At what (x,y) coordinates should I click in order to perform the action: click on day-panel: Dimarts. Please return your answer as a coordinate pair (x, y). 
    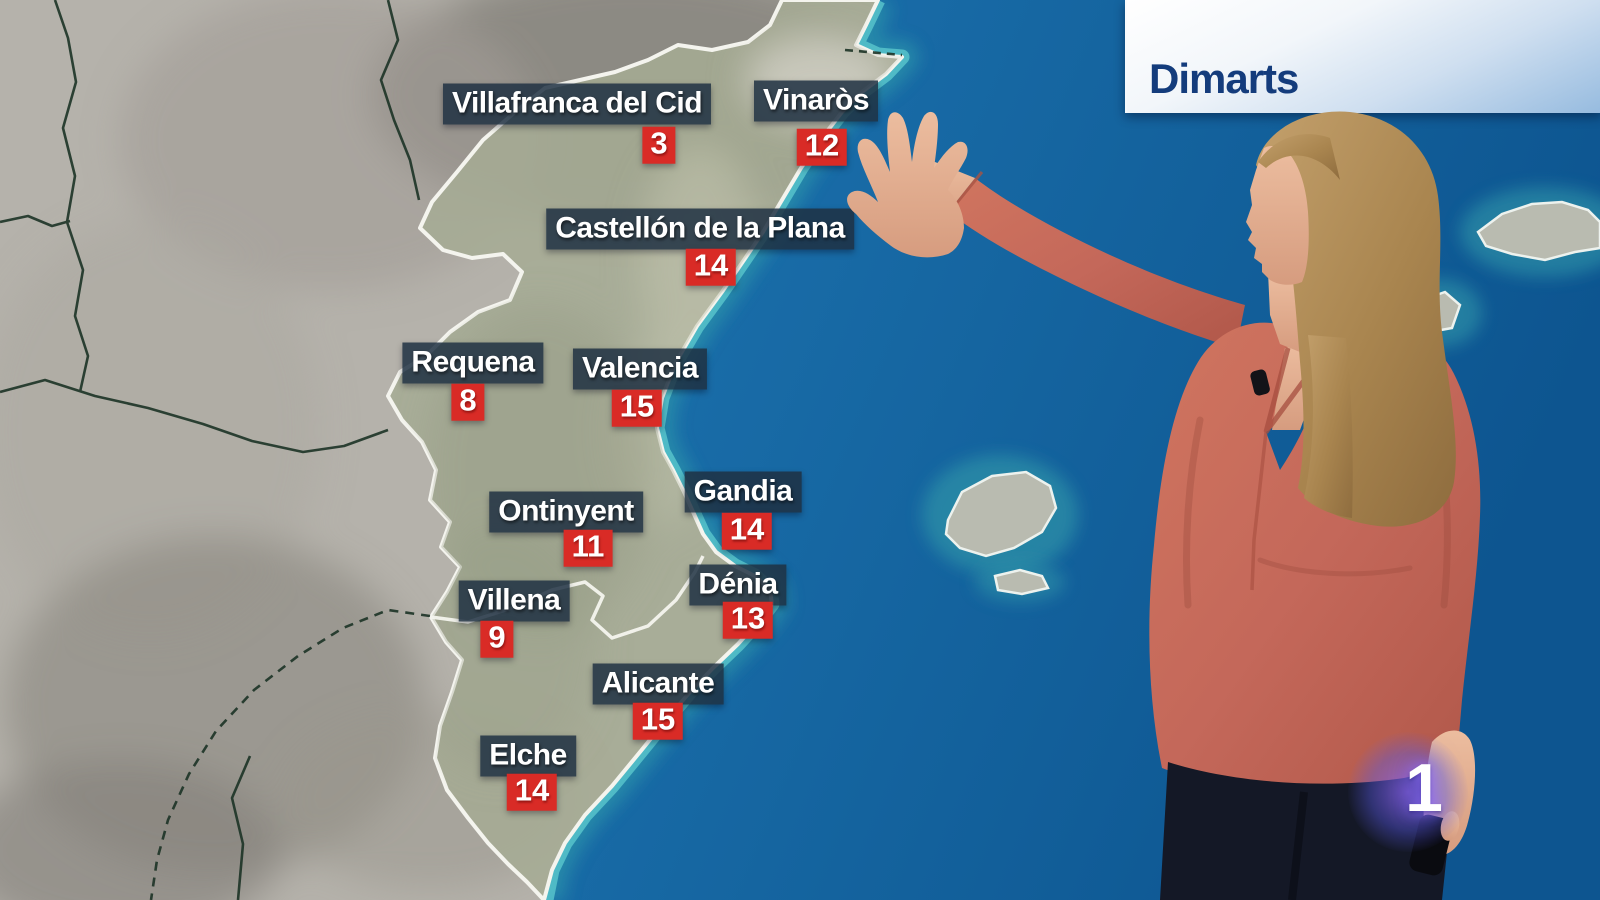
    Looking at the image, I should click on (1362, 56).